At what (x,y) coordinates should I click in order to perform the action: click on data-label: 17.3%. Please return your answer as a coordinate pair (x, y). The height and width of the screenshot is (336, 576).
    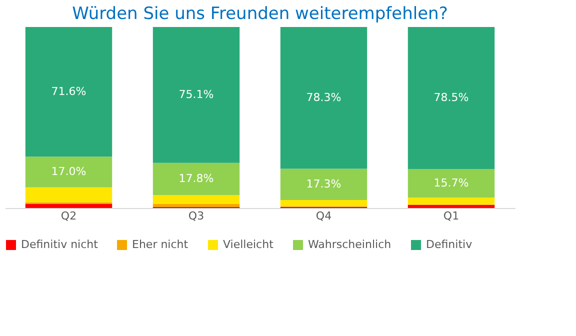
    Looking at the image, I should click on (324, 183).